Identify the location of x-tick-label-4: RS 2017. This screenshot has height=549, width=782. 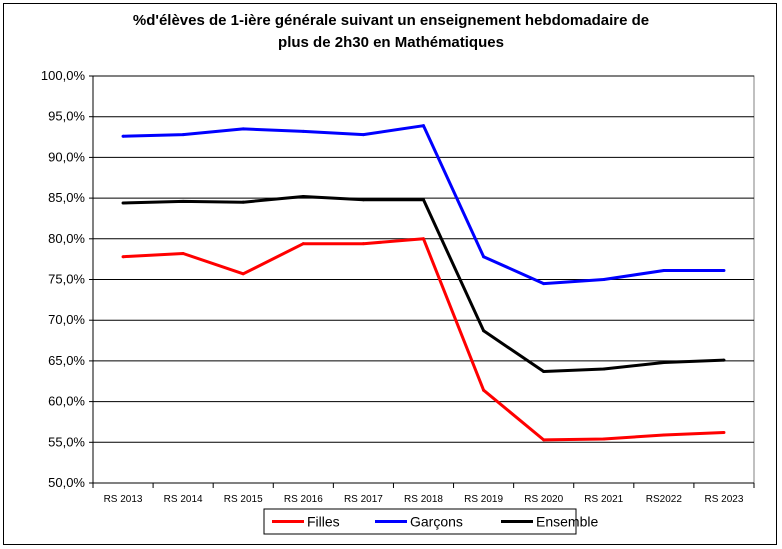
(363, 499).